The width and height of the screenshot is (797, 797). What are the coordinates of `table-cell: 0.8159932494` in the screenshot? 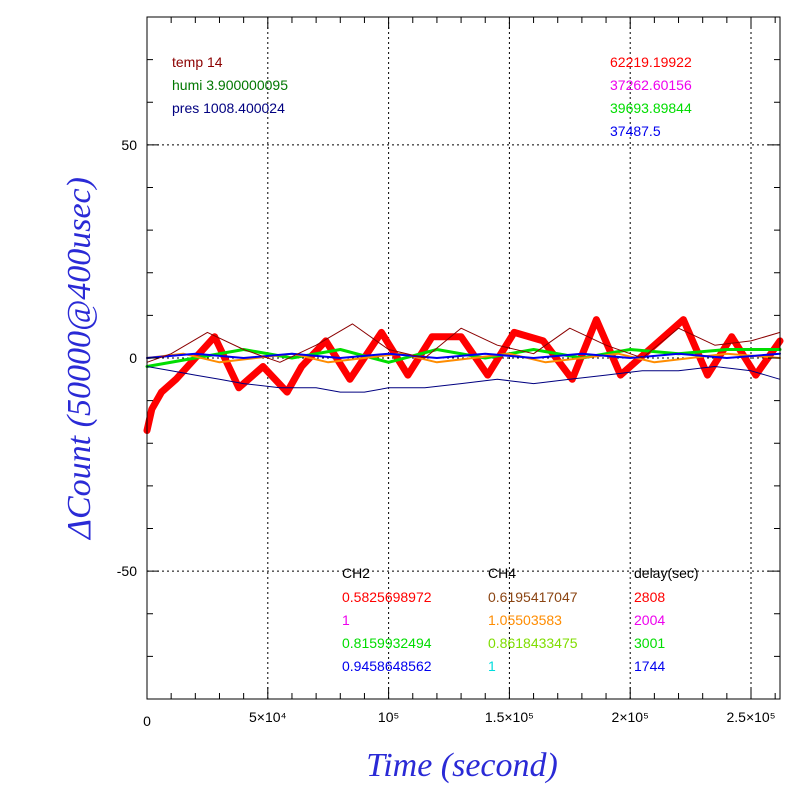 It's located at (387, 643).